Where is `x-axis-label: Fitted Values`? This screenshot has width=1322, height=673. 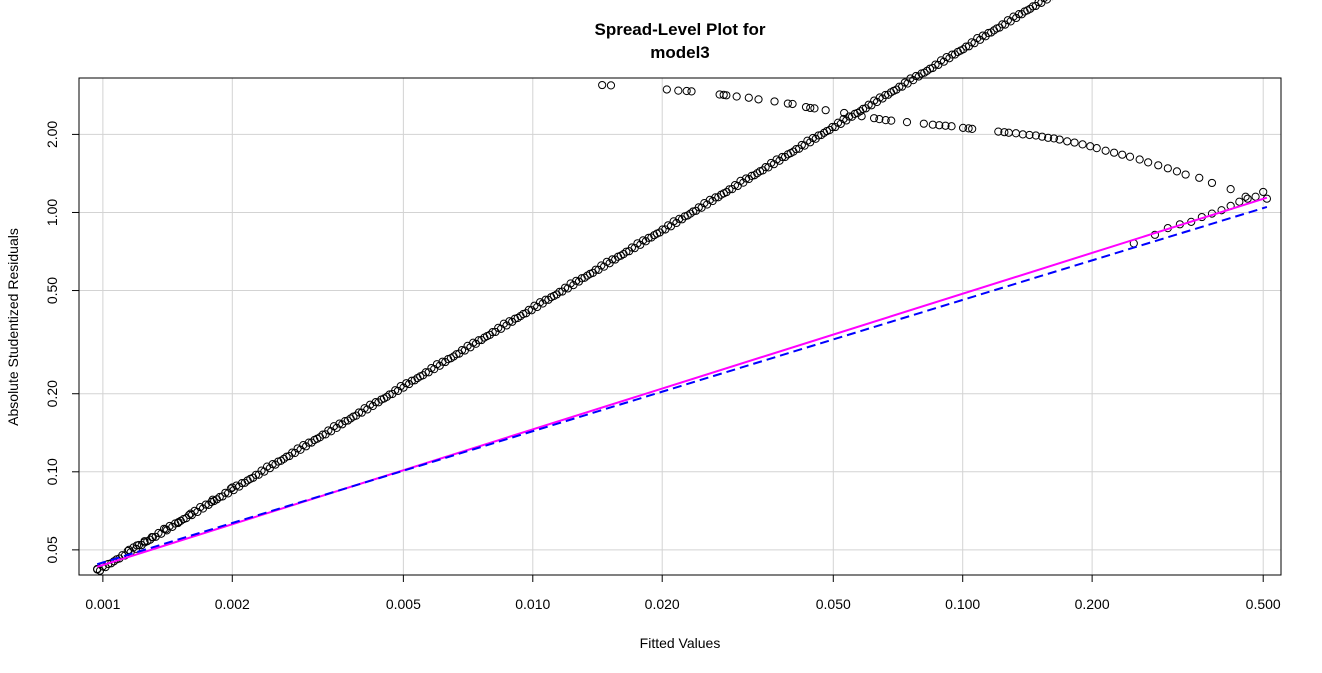
x-axis-label: Fitted Values is located at coordinates (680, 643).